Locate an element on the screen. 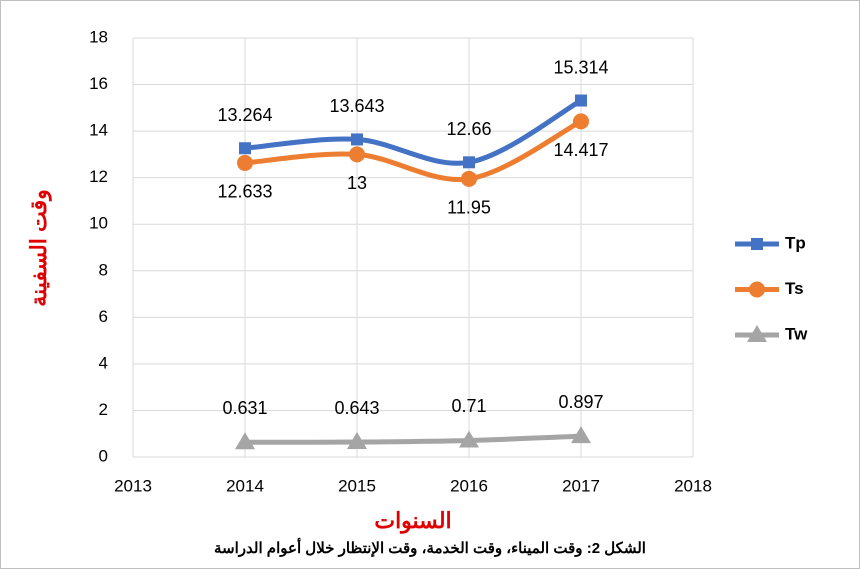 The height and width of the screenshot is (569, 860). data-label: 0.643 is located at coordinates (356, 408).